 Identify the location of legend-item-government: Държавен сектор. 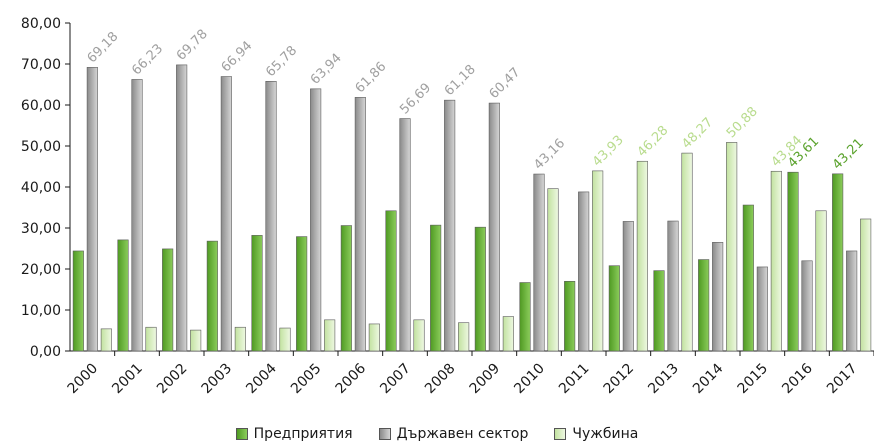
(453, 433).